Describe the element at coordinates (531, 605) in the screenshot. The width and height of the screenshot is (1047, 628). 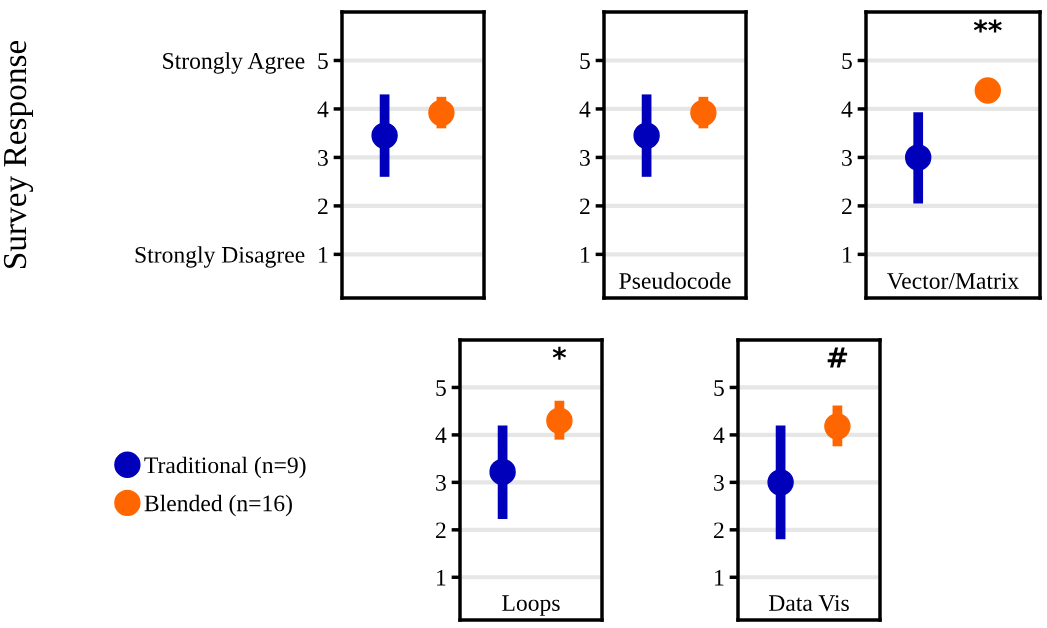
I see `text: Loops` at that location.